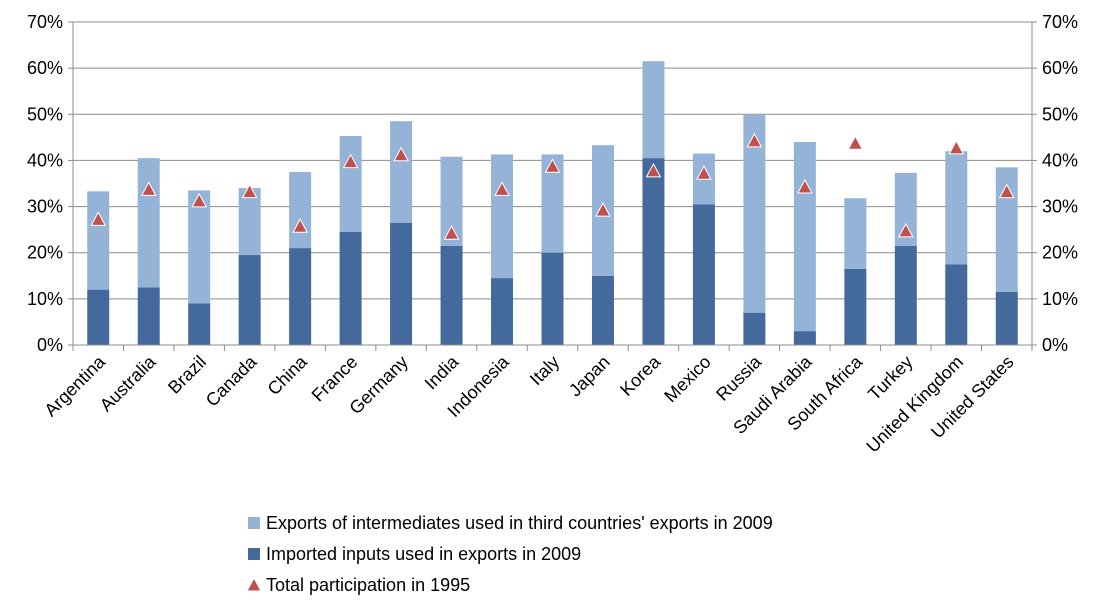 This screenshot has width=1099, height=605. Describe the element at coordinates (45, 160) in the screenshot. I see `y-tick-label-left: 40%` at that location.